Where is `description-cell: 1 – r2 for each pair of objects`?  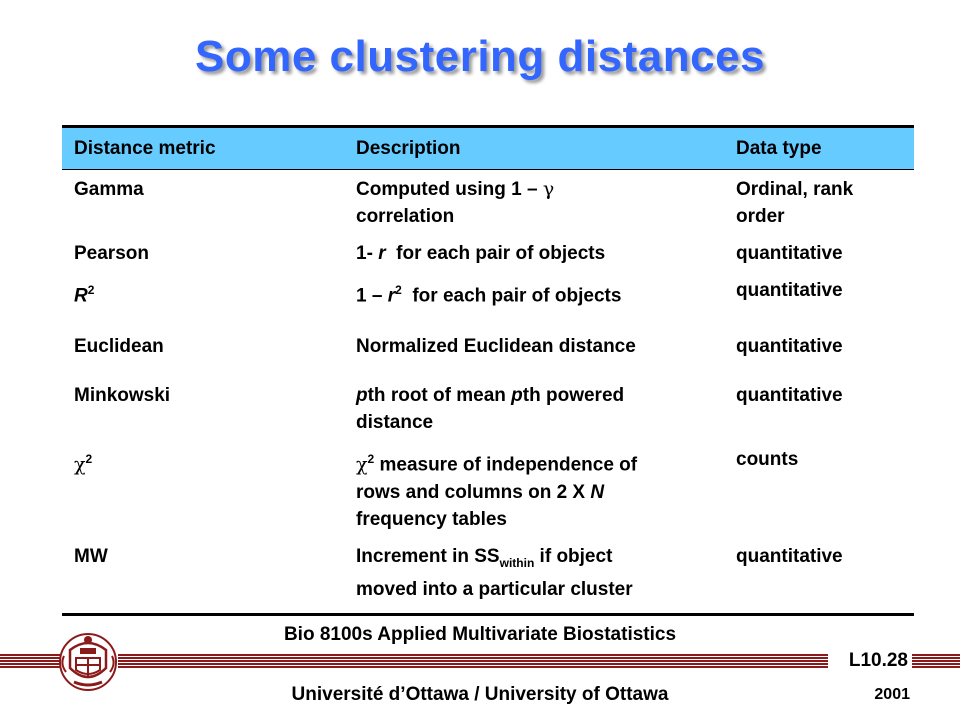
description-cell: 1 – r2 for each pair of objects is located at coordinates (489, 295).